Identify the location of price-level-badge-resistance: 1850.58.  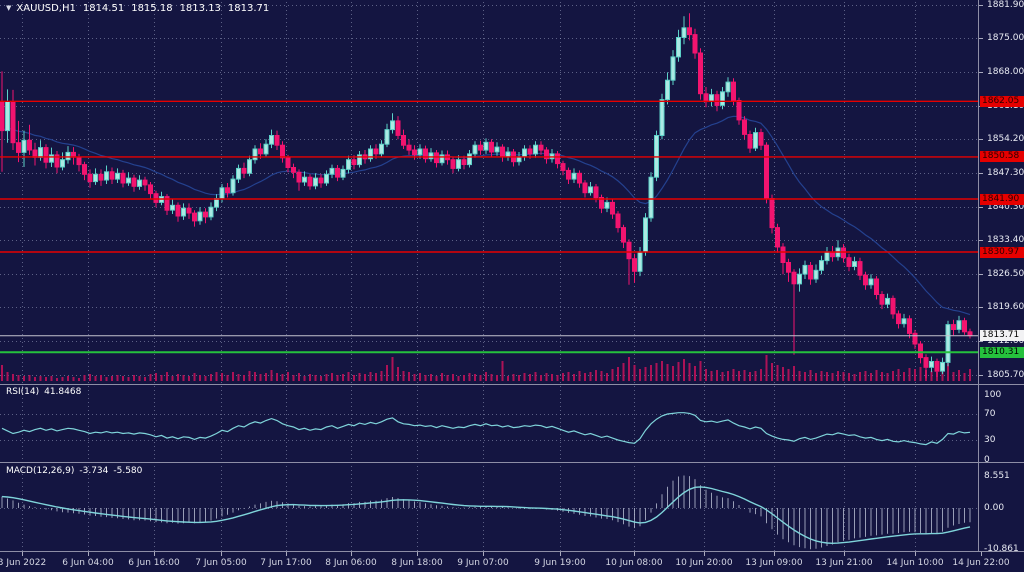
(1002, 157).